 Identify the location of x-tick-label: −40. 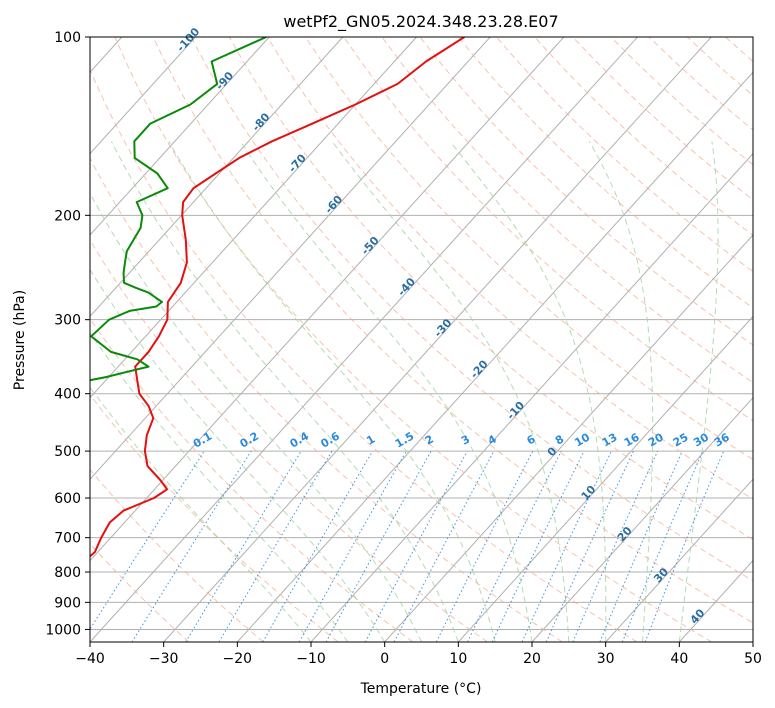
(90, 659).